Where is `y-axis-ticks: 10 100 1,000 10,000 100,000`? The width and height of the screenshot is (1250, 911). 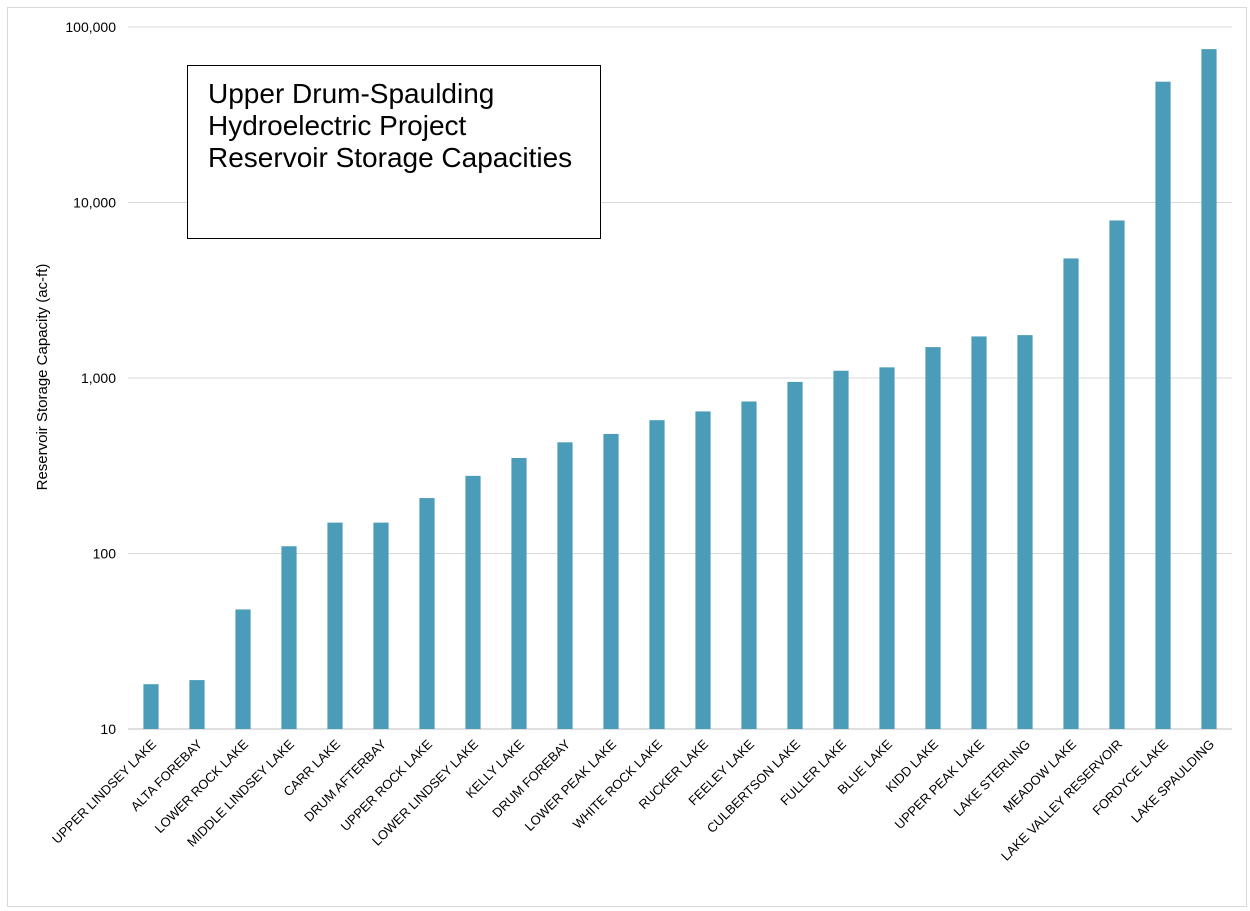 y-axis-ticks: 10 100 1,000 10,000 100,000 is located at coordinates (90, 378).